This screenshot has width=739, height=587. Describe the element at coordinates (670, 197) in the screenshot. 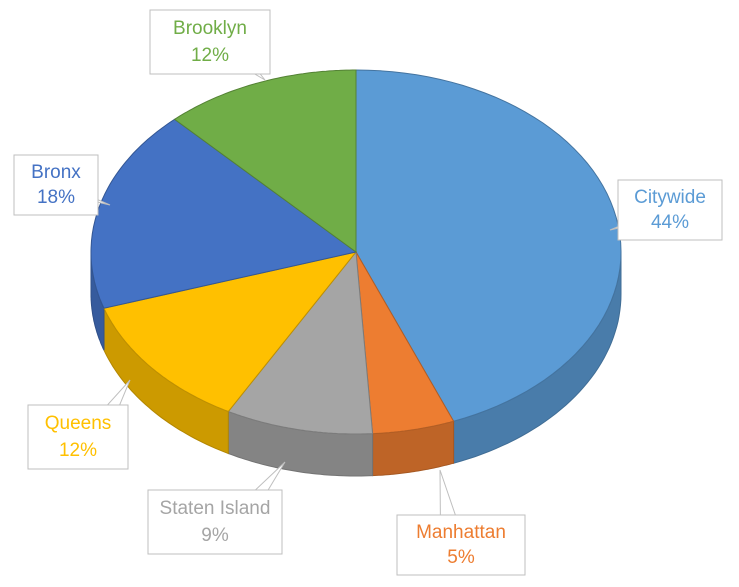

I see `category-label: Citywide` at that location.